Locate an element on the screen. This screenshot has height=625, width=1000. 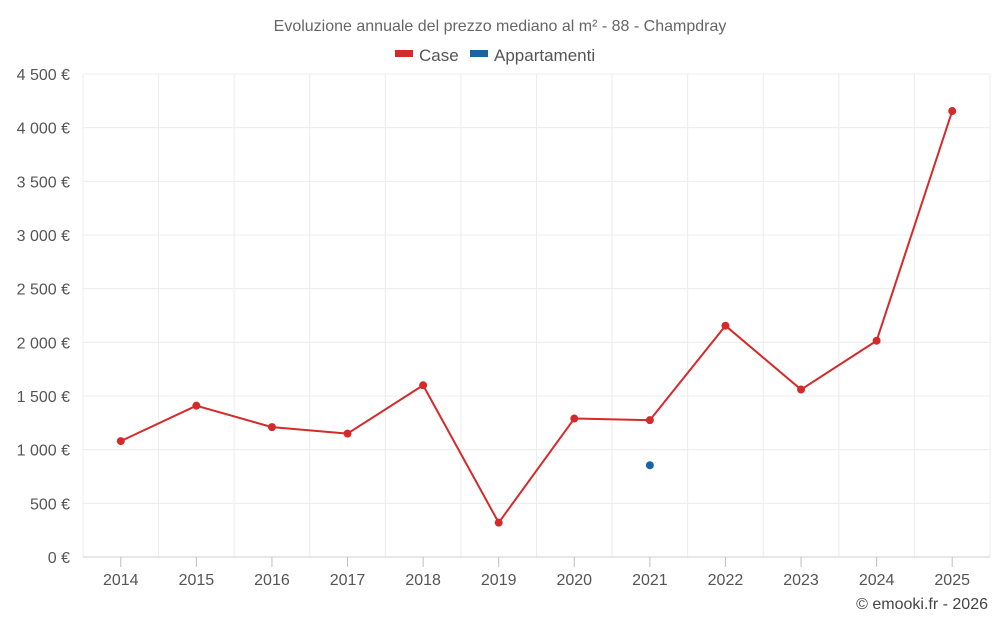
y-tick-label: 2 000 € is located at coordinates (43, 343).